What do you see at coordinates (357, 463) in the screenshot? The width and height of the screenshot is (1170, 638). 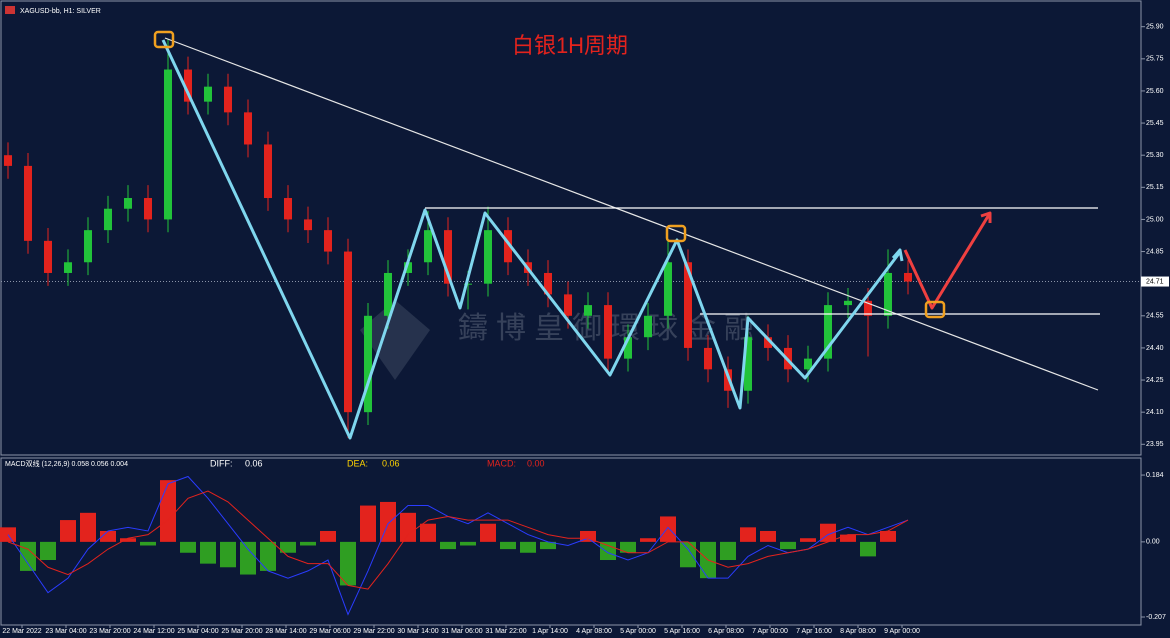 I see `dea-label: DEA:` at bounding box center [357, 463].